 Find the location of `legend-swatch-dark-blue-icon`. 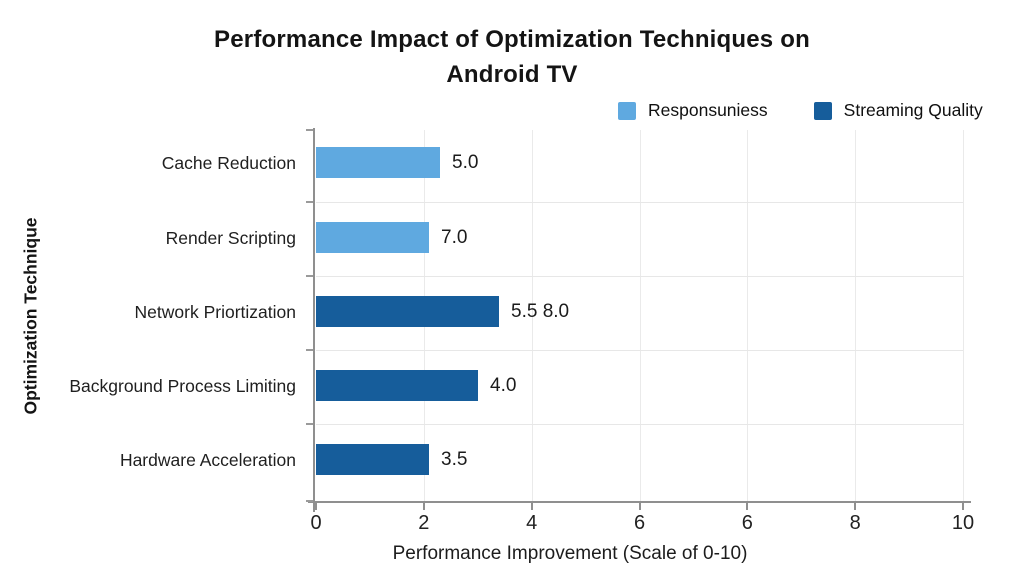

legend-swatch-dark-blue-icon is located at coordinates (822, 110).